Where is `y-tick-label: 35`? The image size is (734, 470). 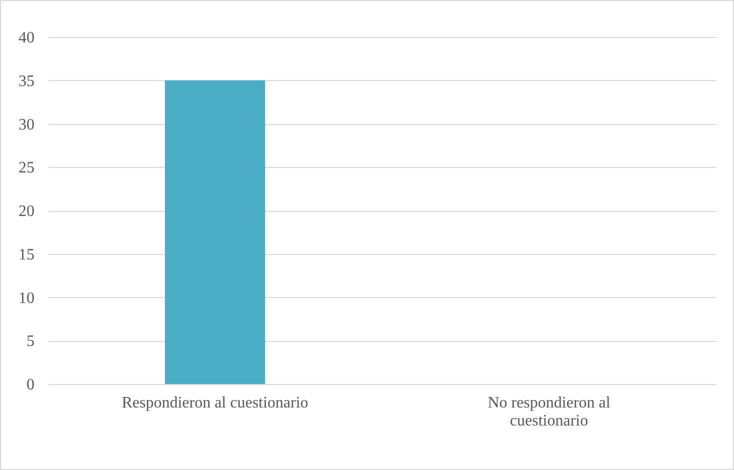 y-tick-label: 35 is located at coordinates (26, 81).